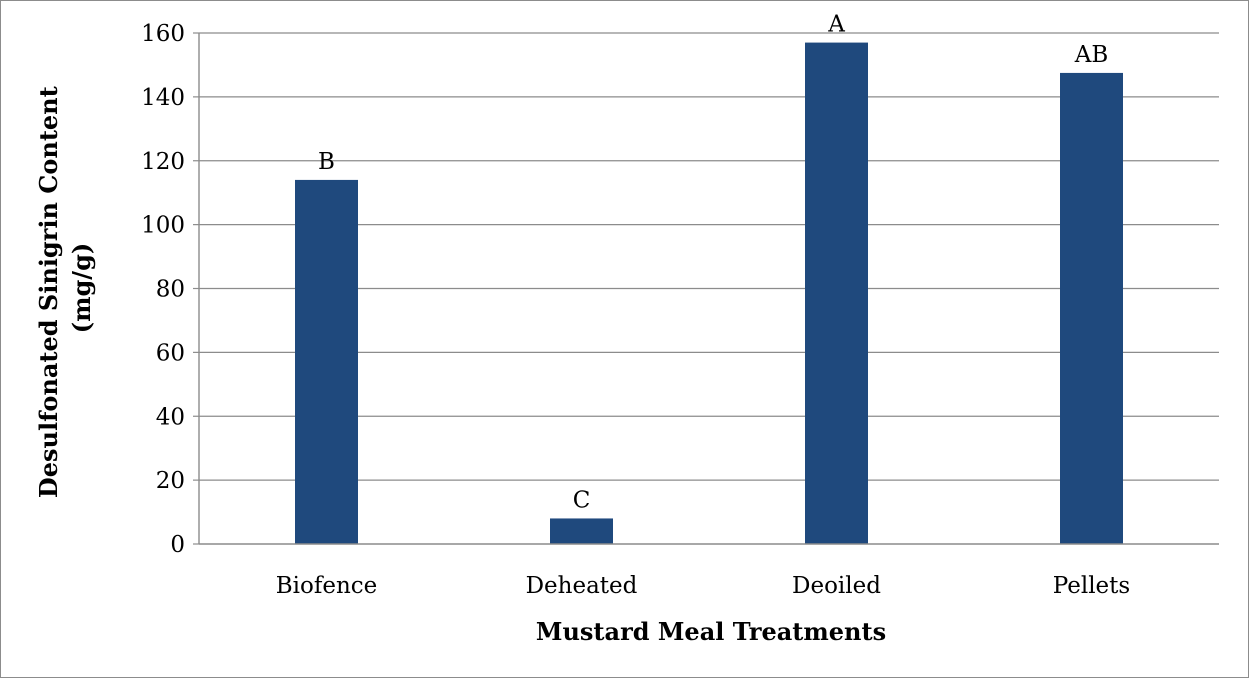 The height and width of the screenshot is (678, 1249). Describe the element at coordinates (703, 586) in the screenshot. I see `x-tick-labels: Biofence Deheated Deoiled Pellets` at that location.